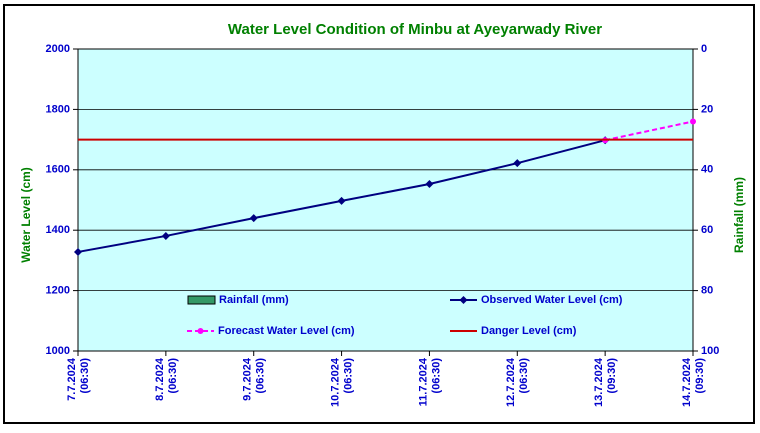  I want to click on y-tick-label: 1600, so click(58, 170).